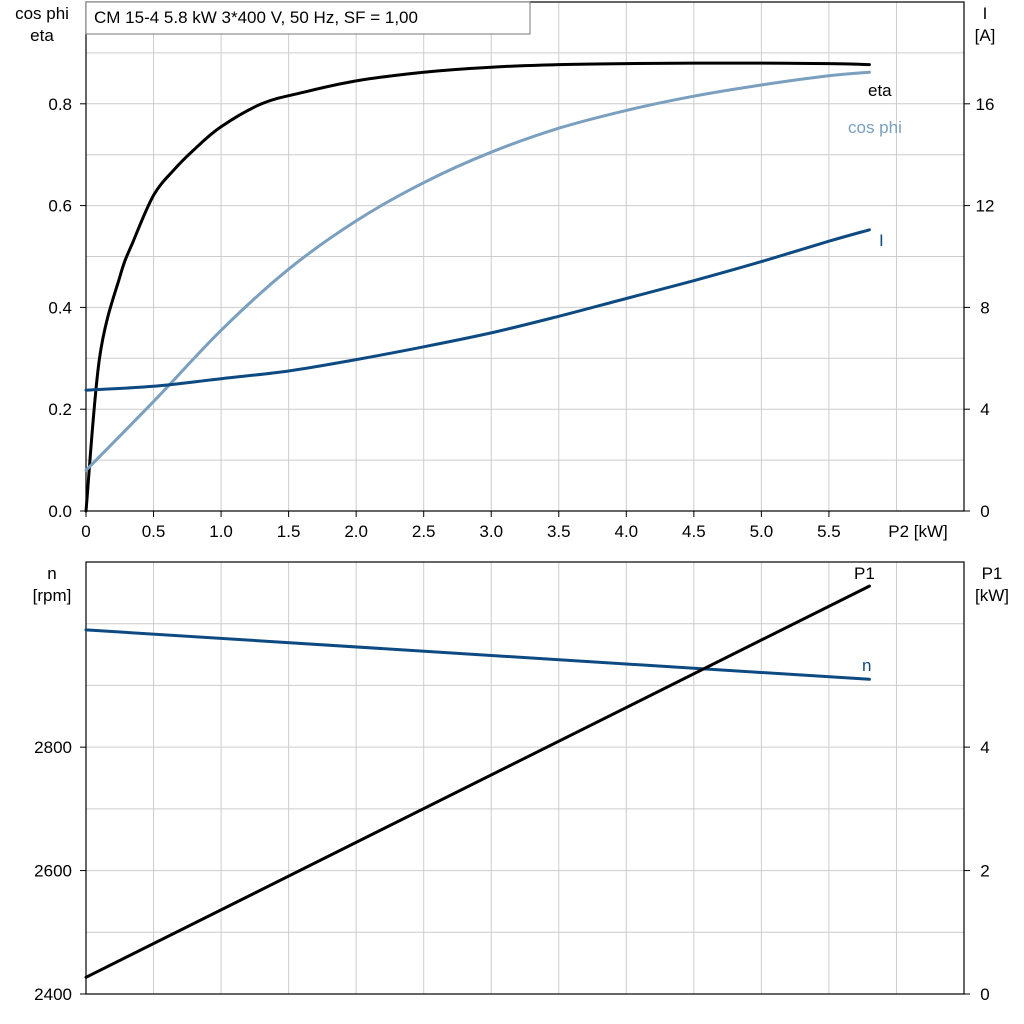  I want to click on title-box, so click(308, 18).